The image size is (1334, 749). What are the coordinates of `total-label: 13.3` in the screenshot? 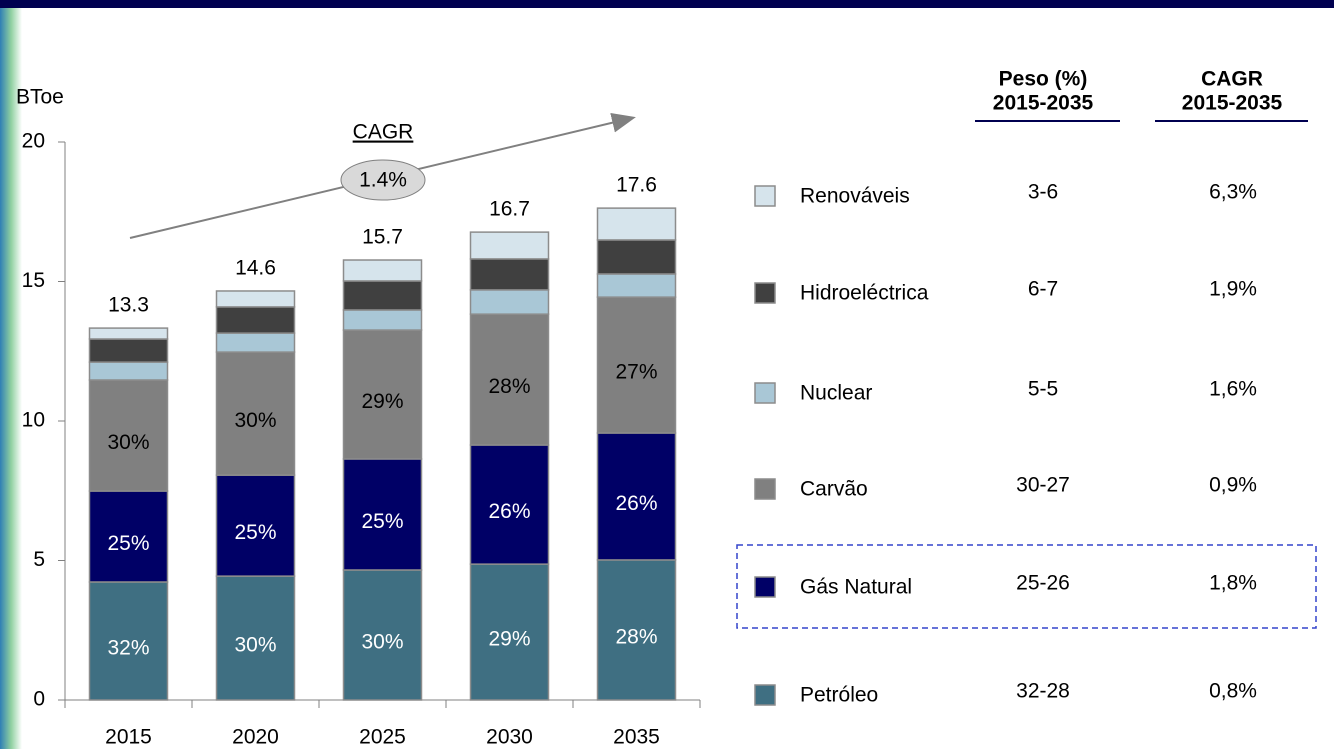 It's located at (128, 305).